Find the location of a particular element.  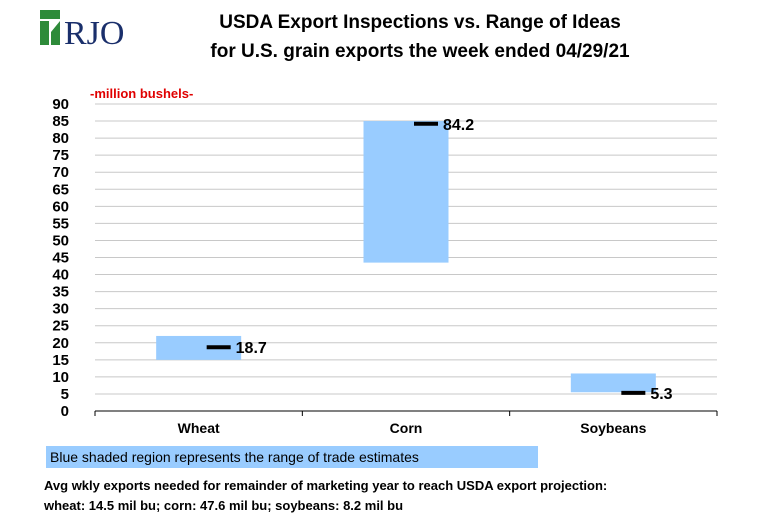

logo-text: RJO is located at coordinates (94, 33).